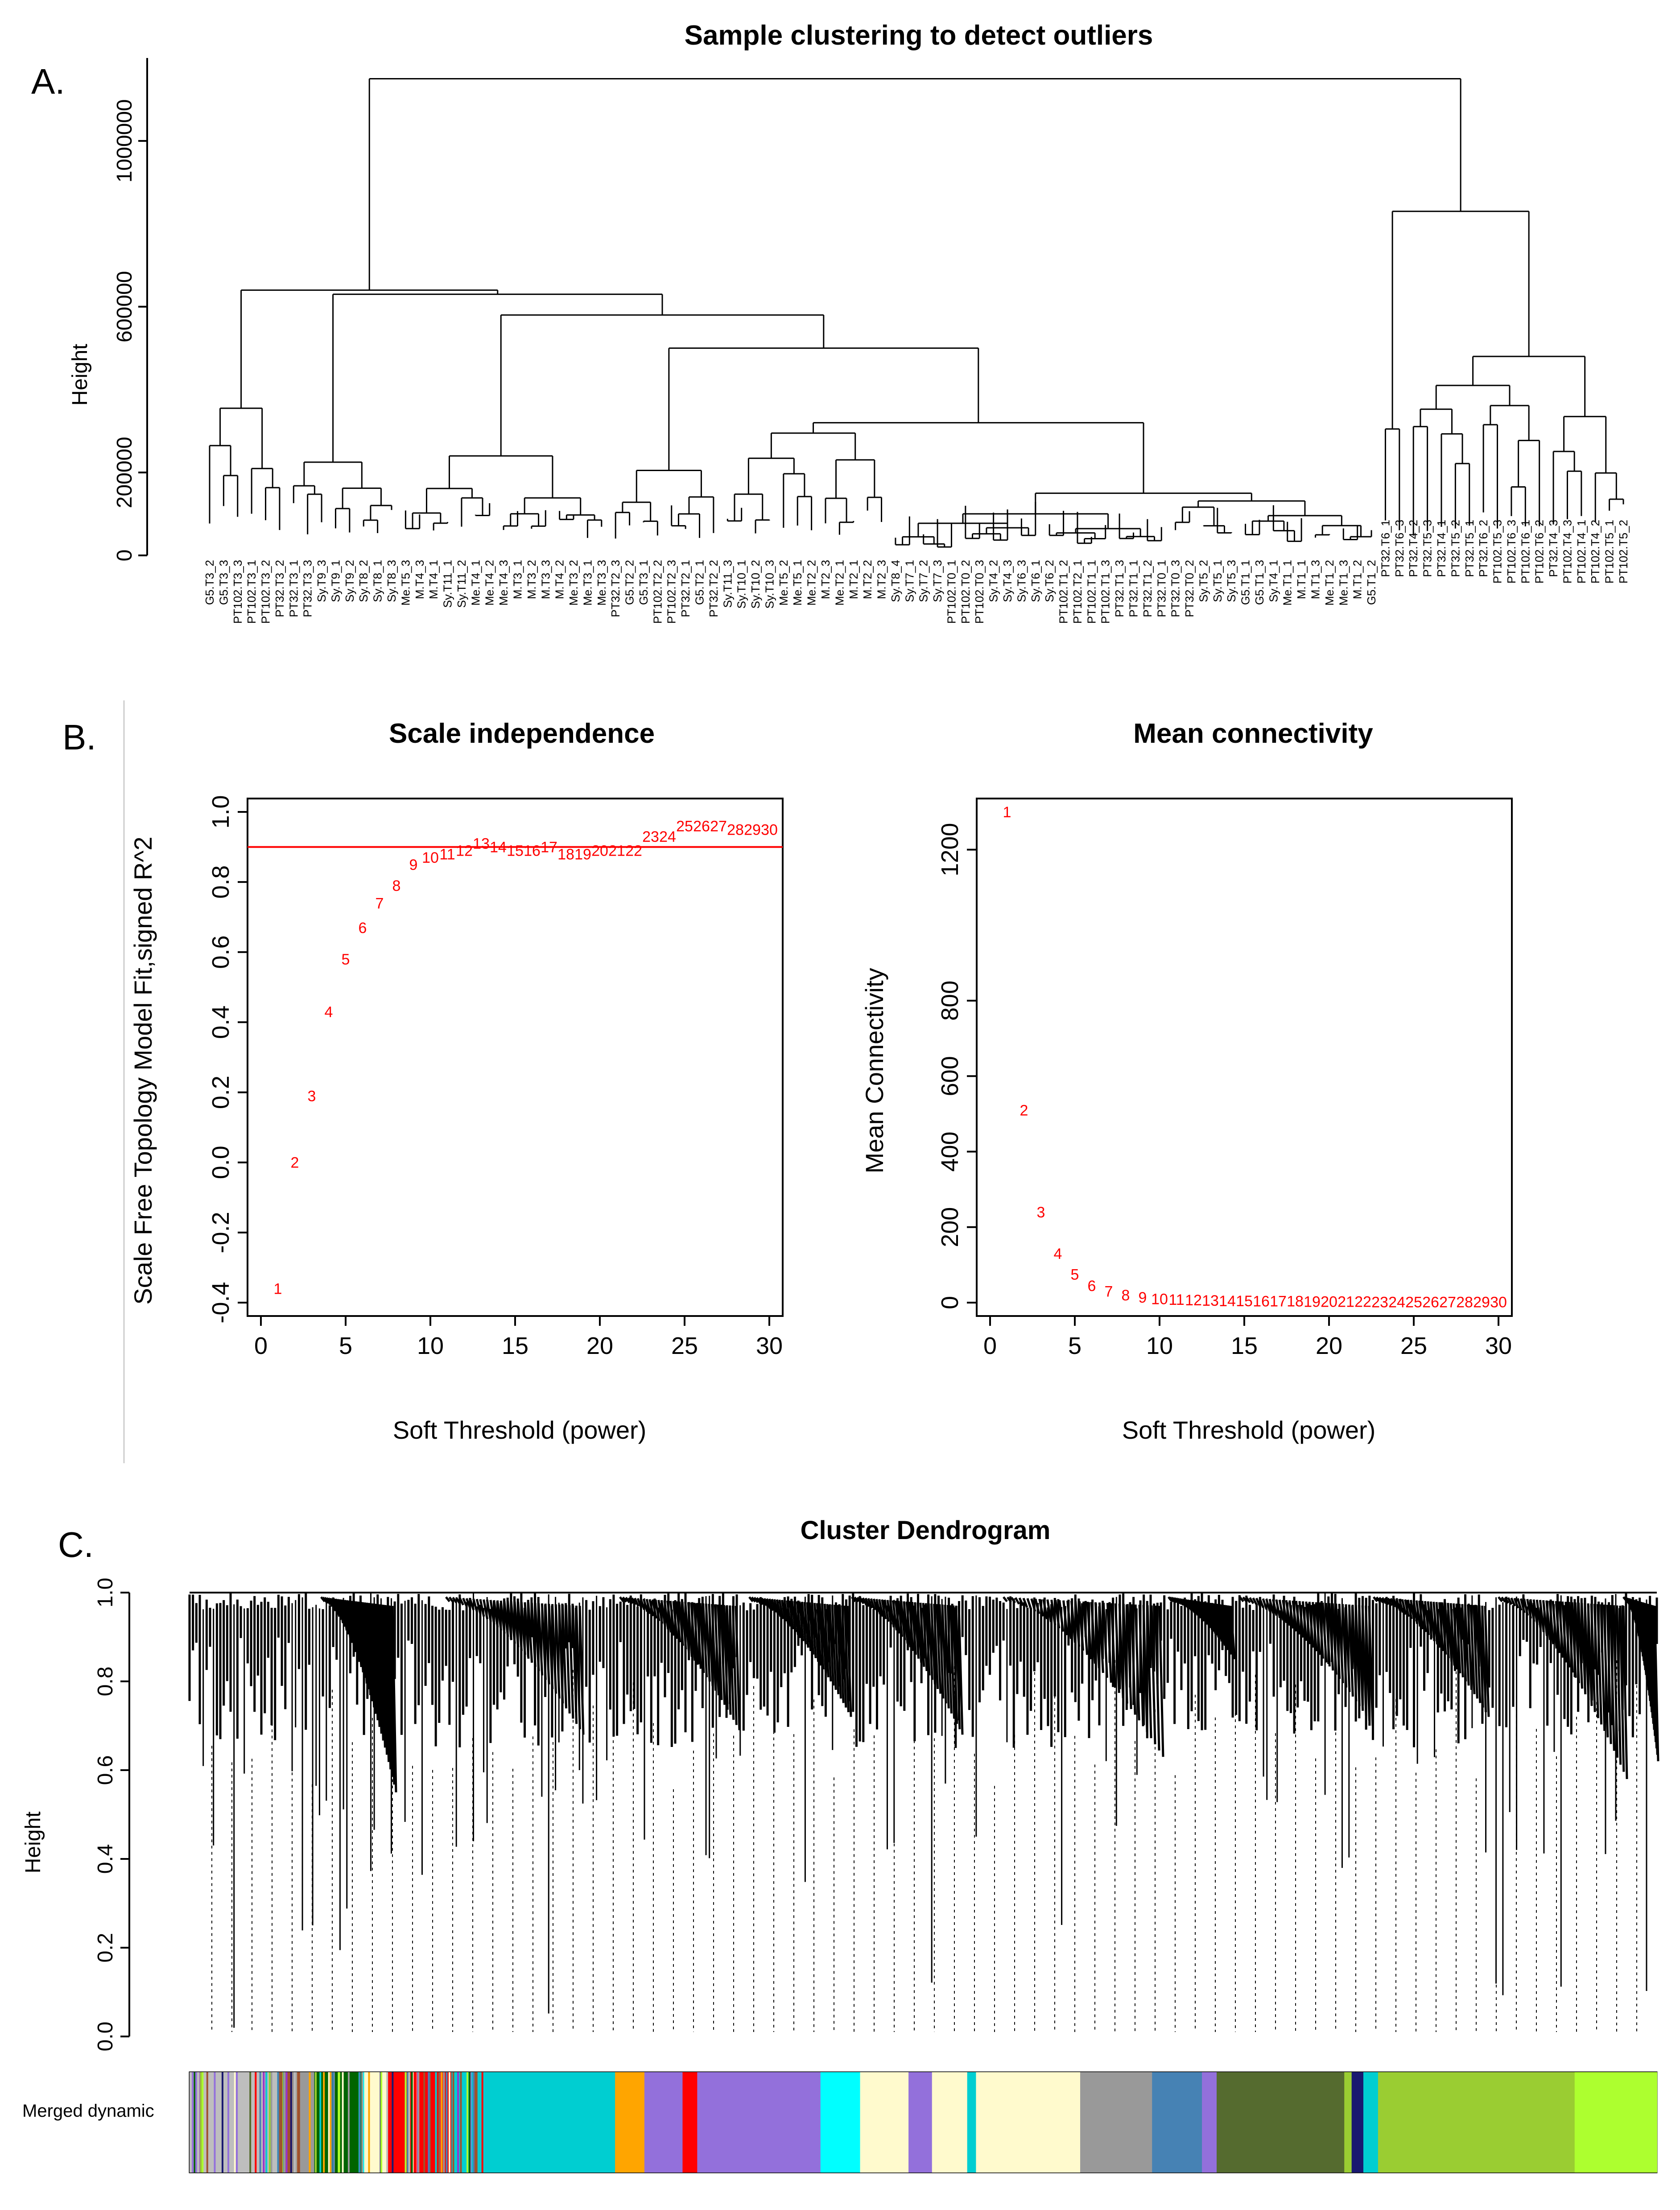  What do you see at coordinates (1553, 548) in the screenshot?
I see `chart-a-leaf-label: PT32.T4_3` at bounding box center [1553, 548].